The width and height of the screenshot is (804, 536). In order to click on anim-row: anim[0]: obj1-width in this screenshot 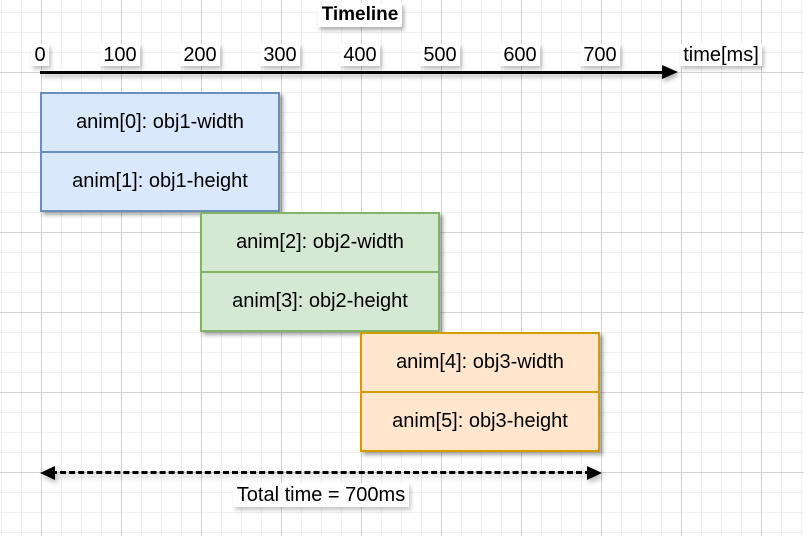, I will do `click(160, 123)`.